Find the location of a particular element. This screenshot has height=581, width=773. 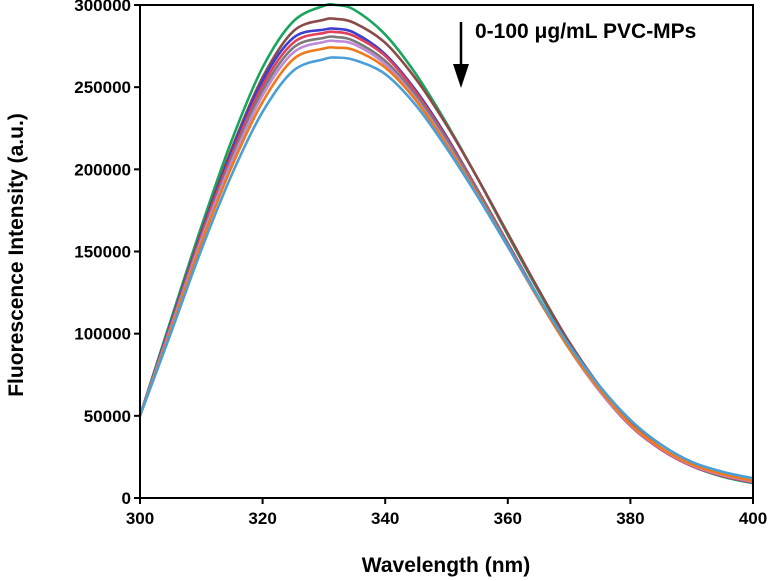

x-tick-label: 380 is located at coordinates (630, 518).